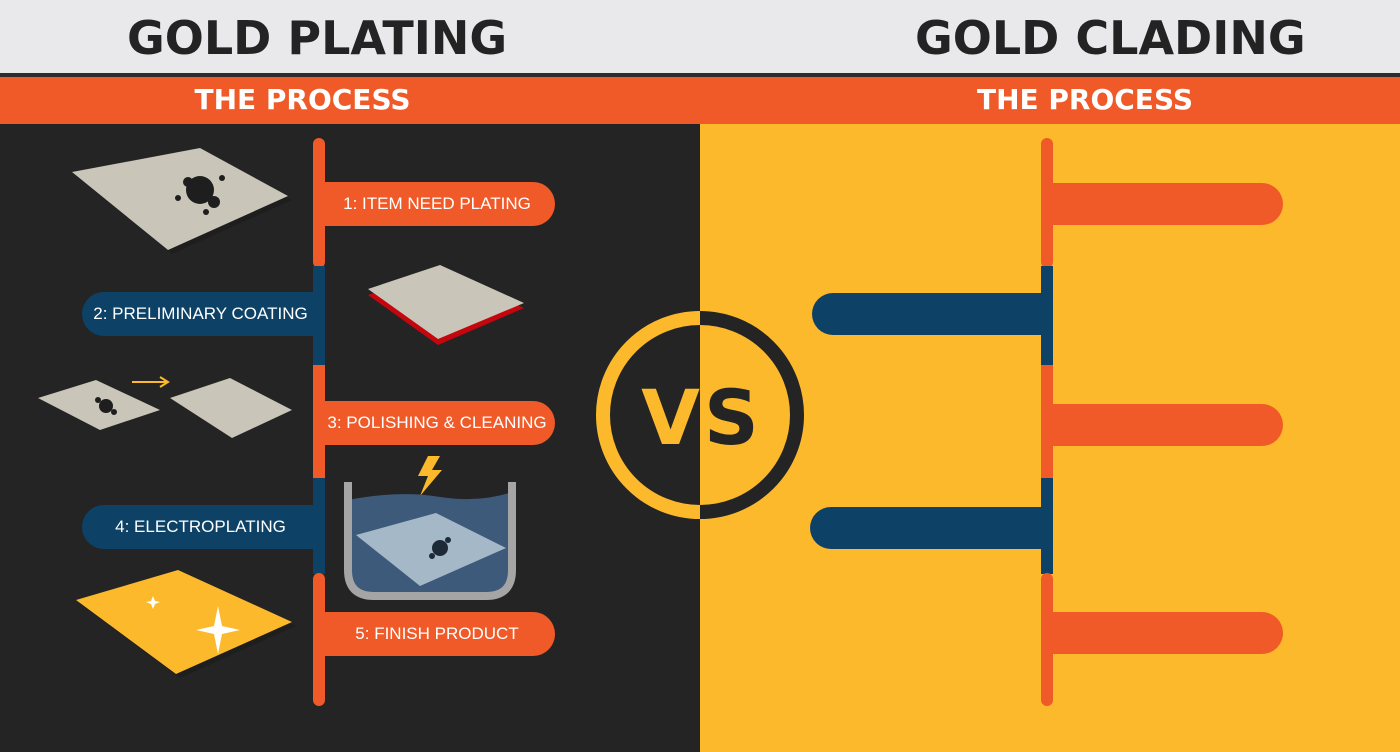  Describe the element at coordinates (200, 527) in the screenshot. I see `step-4-pill: 4: ELECTROPLATING` at that location.